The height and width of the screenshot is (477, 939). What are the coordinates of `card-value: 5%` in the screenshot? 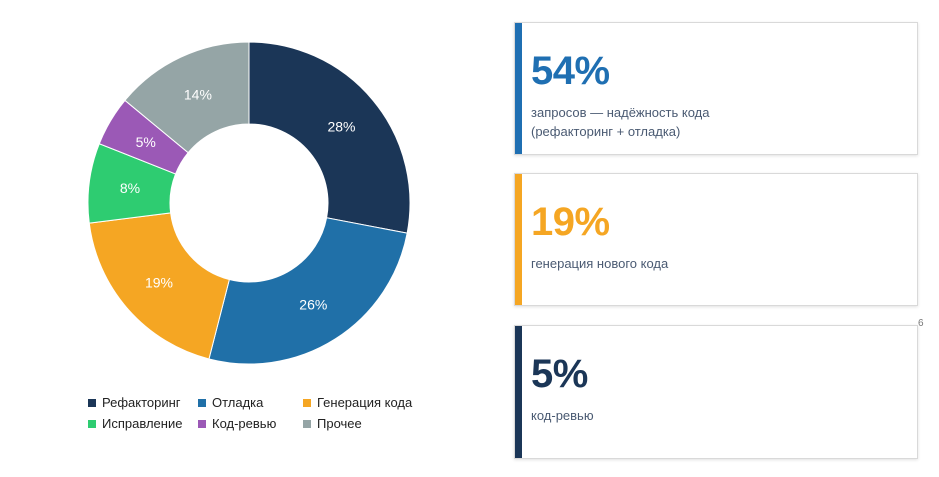 It's located at (559, 374).